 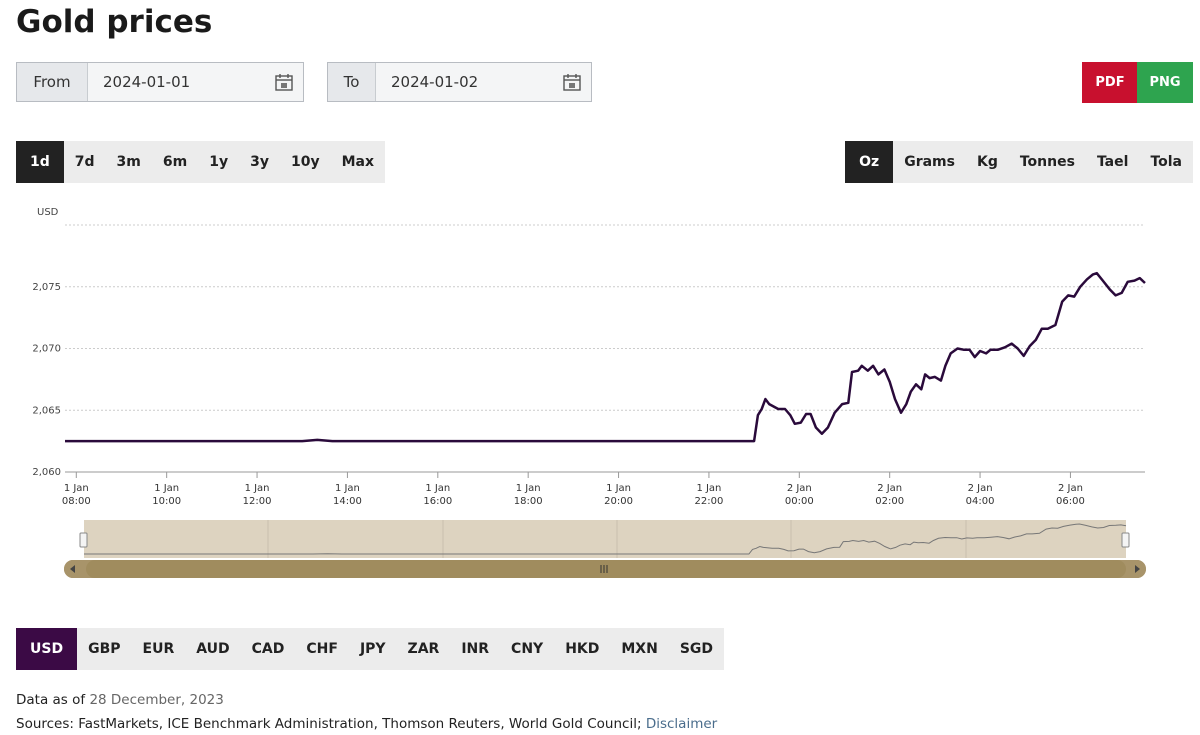 I want to click on navigator-mask, so click(x=605, y=539).